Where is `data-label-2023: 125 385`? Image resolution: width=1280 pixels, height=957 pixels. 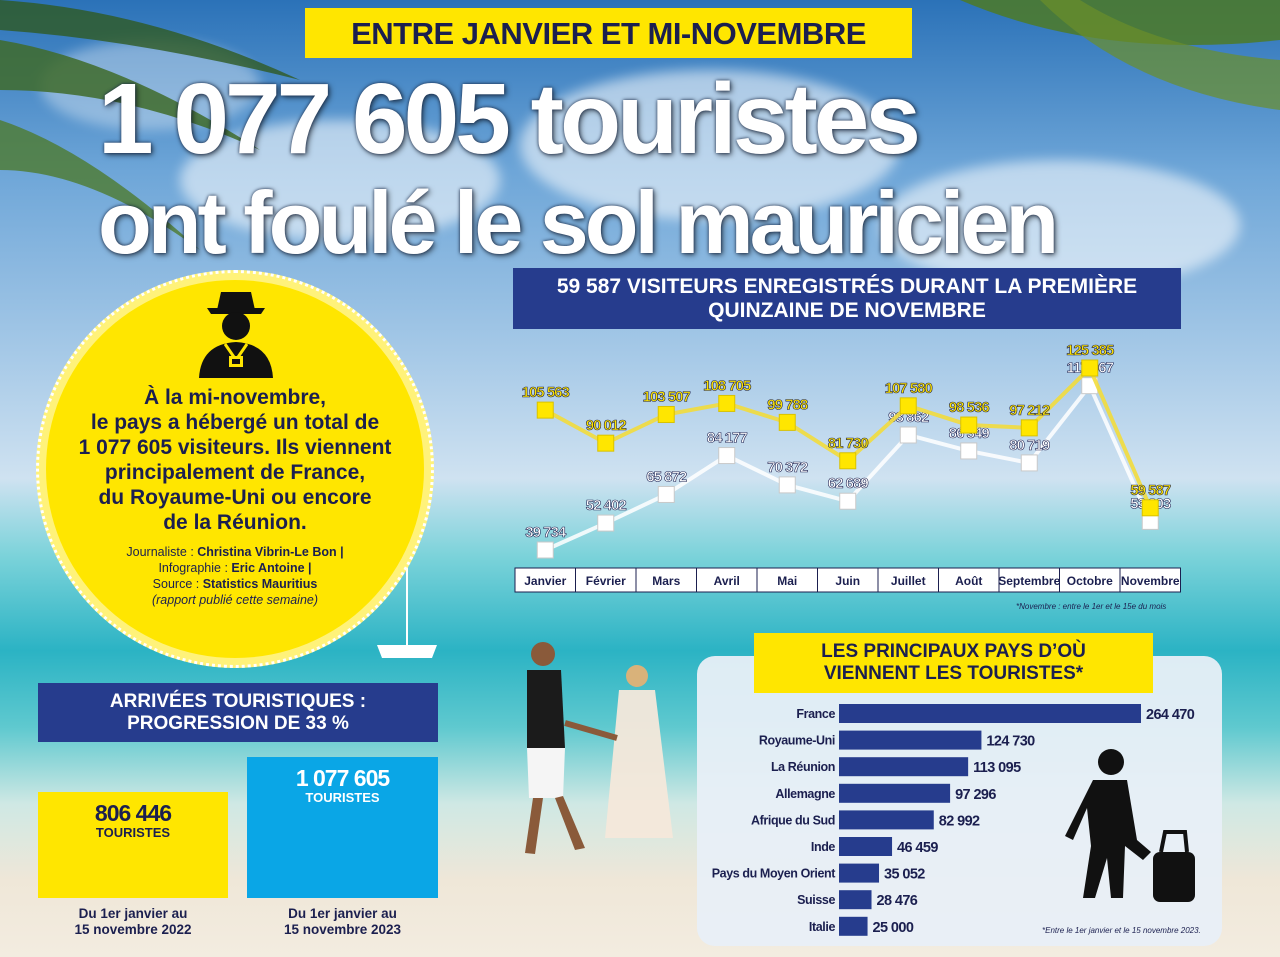 data-label-2023: 125 385 is located at coordinates (1090, 350).